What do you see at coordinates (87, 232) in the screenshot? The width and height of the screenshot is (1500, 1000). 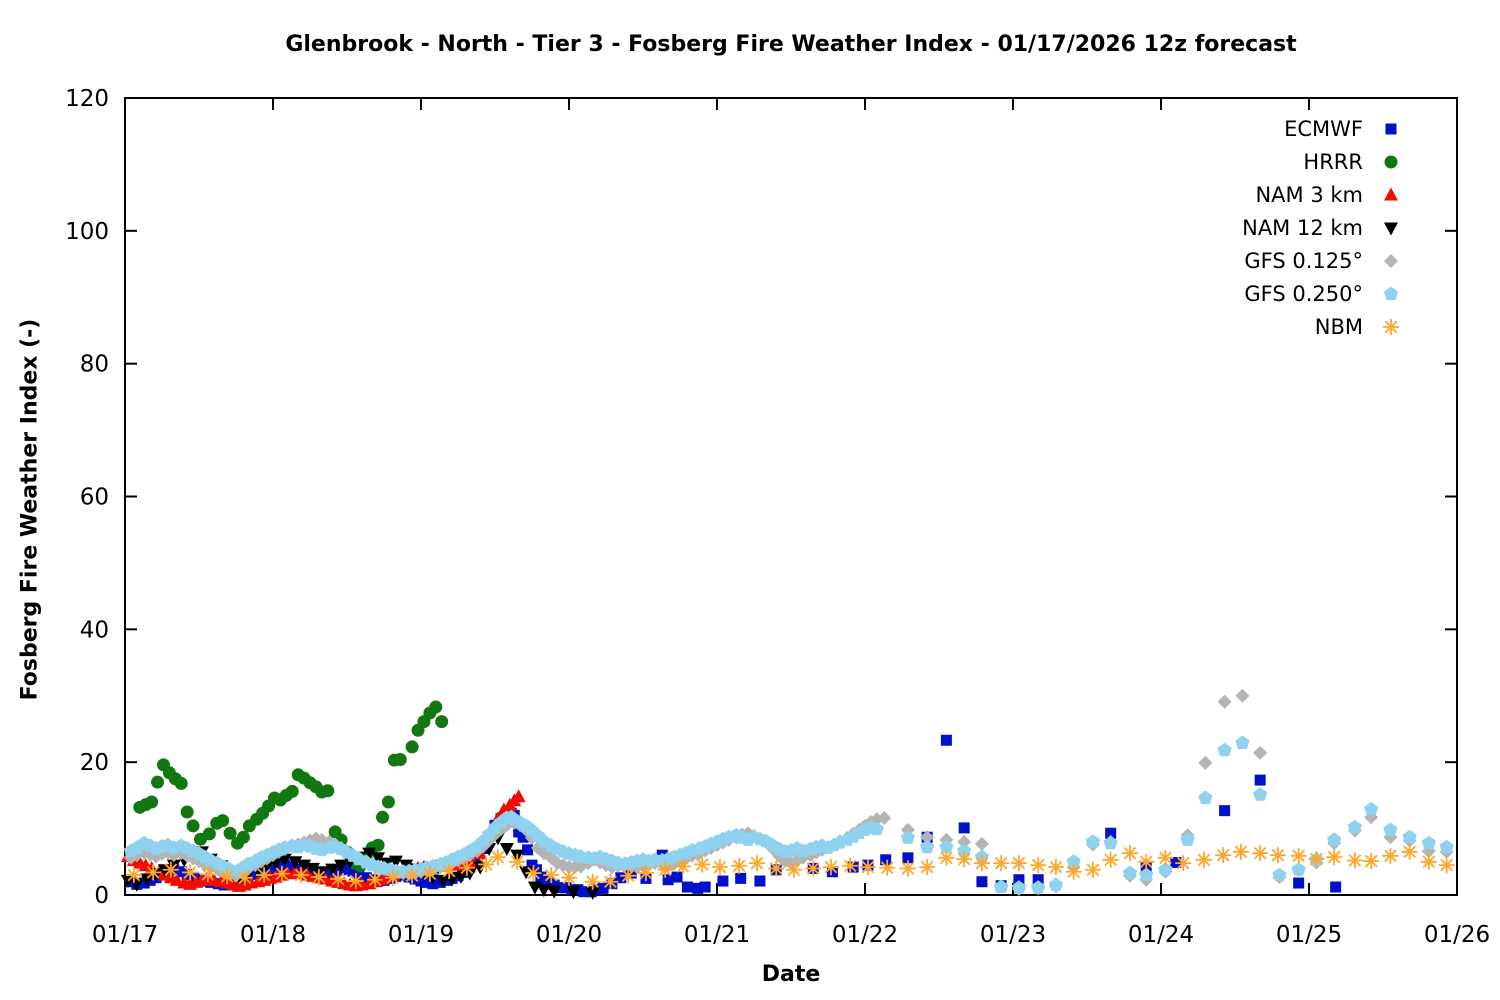 I see `y-tick-label: 100` at bounding box center [87, 232].